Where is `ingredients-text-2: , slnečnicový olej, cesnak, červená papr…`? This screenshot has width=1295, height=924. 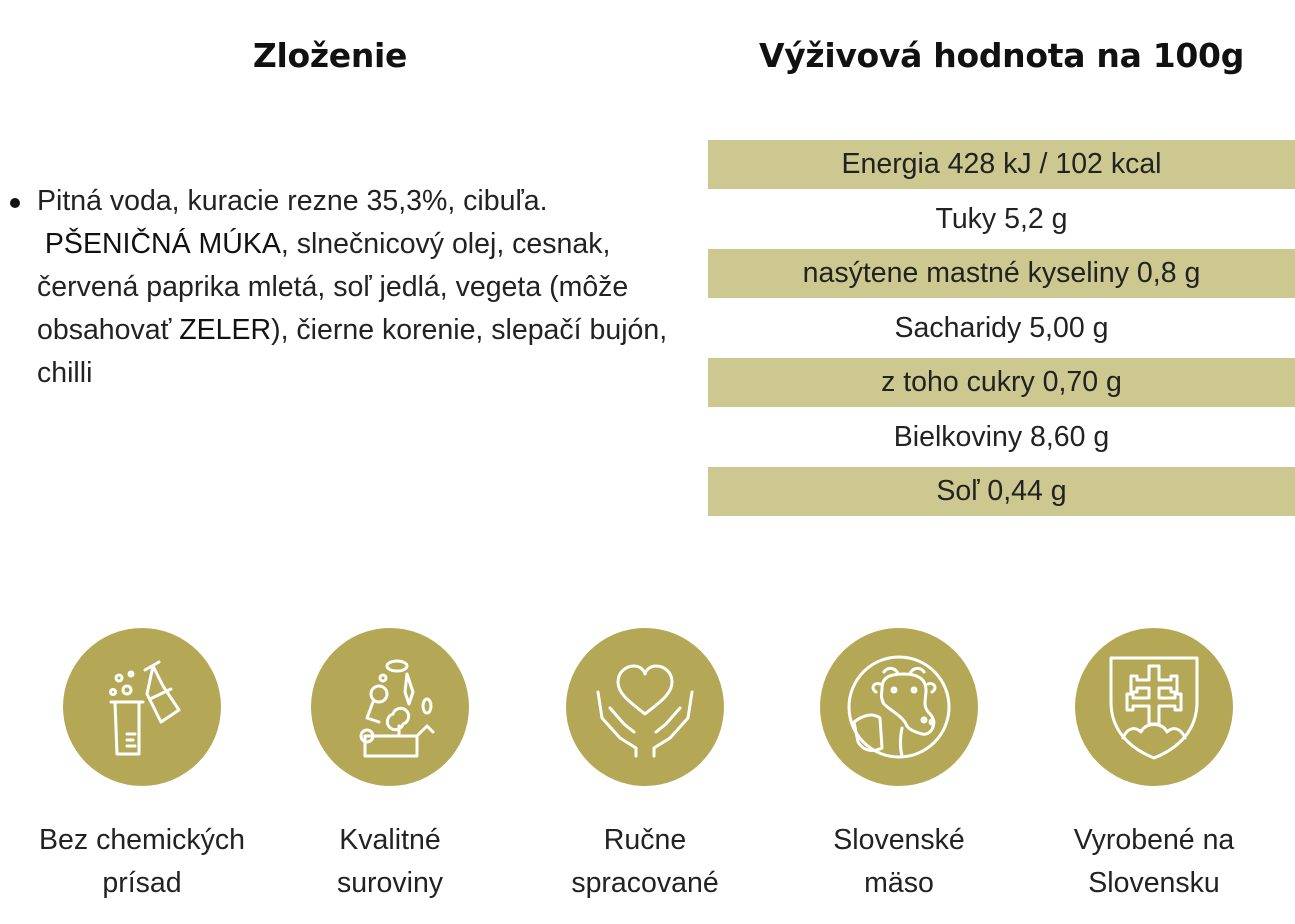
ingredients-text-2: , slnečnicový olej, cesnak, červená papr… is located at coordinates (333, 287).